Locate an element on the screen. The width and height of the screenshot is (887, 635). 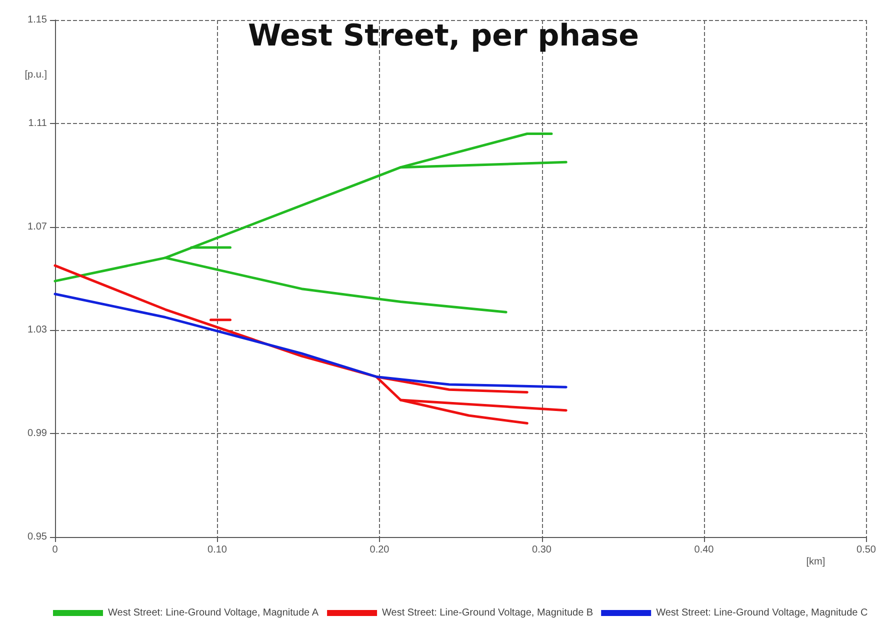
x-tick-label: 0.10 is located at coordinates (218, 550).